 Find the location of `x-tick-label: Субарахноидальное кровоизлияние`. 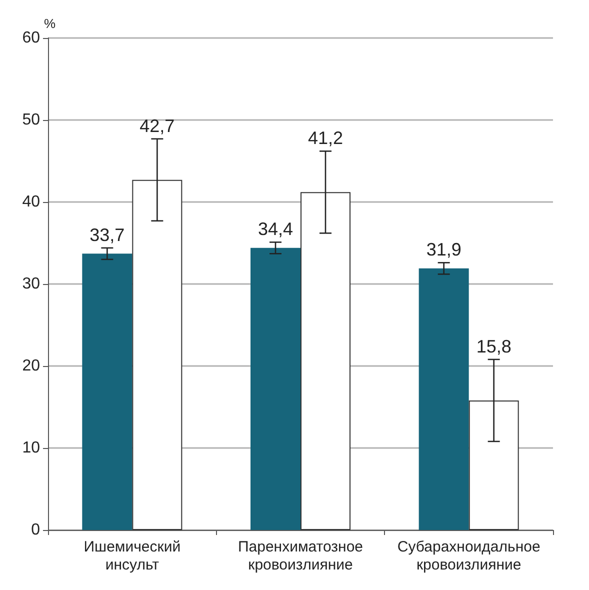

x-tick-label: Субарахноидальное кровоизлияние is located at coordinates (468, 556).